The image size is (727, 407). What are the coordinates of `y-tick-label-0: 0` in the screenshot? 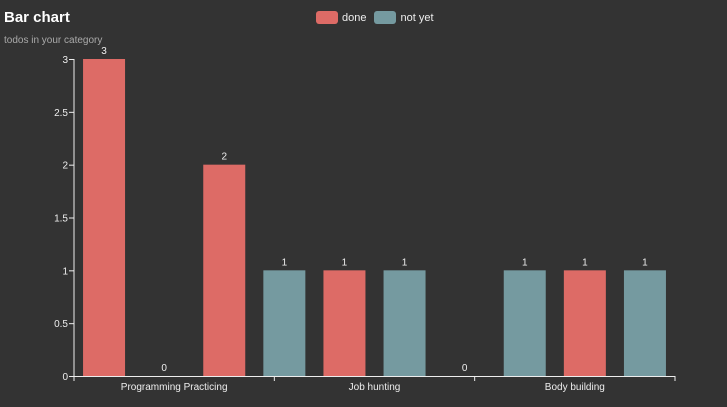 It's located at (65, 377).